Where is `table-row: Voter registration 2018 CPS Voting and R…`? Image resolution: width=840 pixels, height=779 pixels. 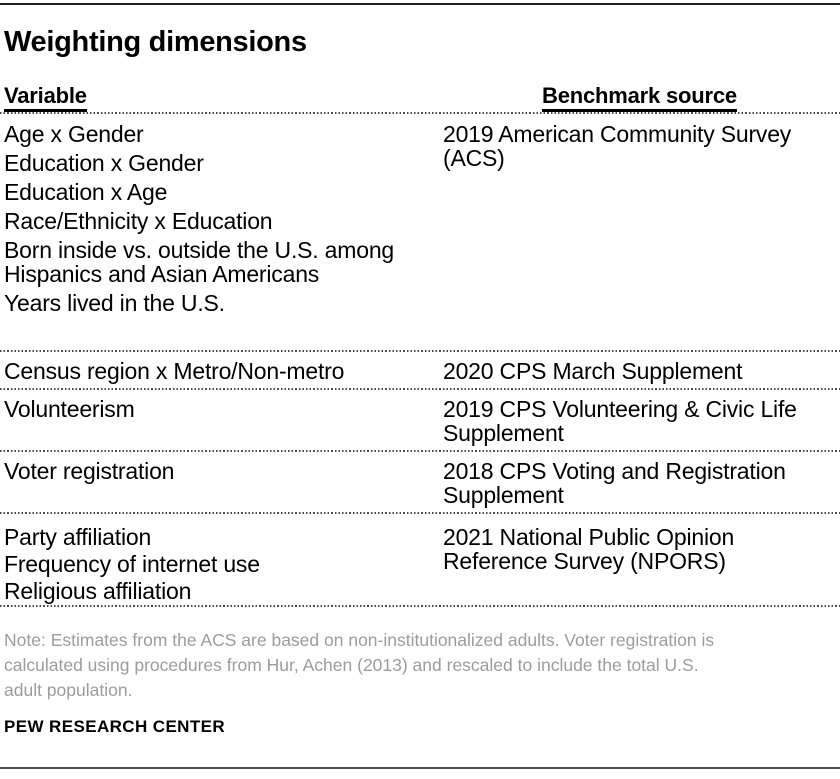
table-row: Voter registration 2018 CPS Voting and R… is located at coordinates (420, 482).